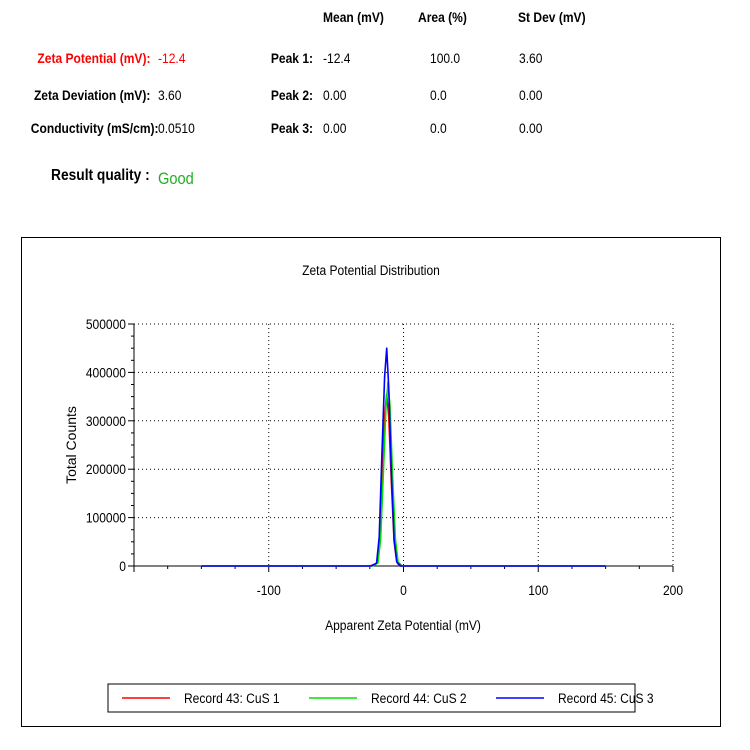 Image resolution: width=750 pixels, height=750 pixels. What do you see at coordinates (93, 58) in the screenshot?
I see `zeta-potential-label: Zeta Potential (mV):` at bounding box center [93, 58].